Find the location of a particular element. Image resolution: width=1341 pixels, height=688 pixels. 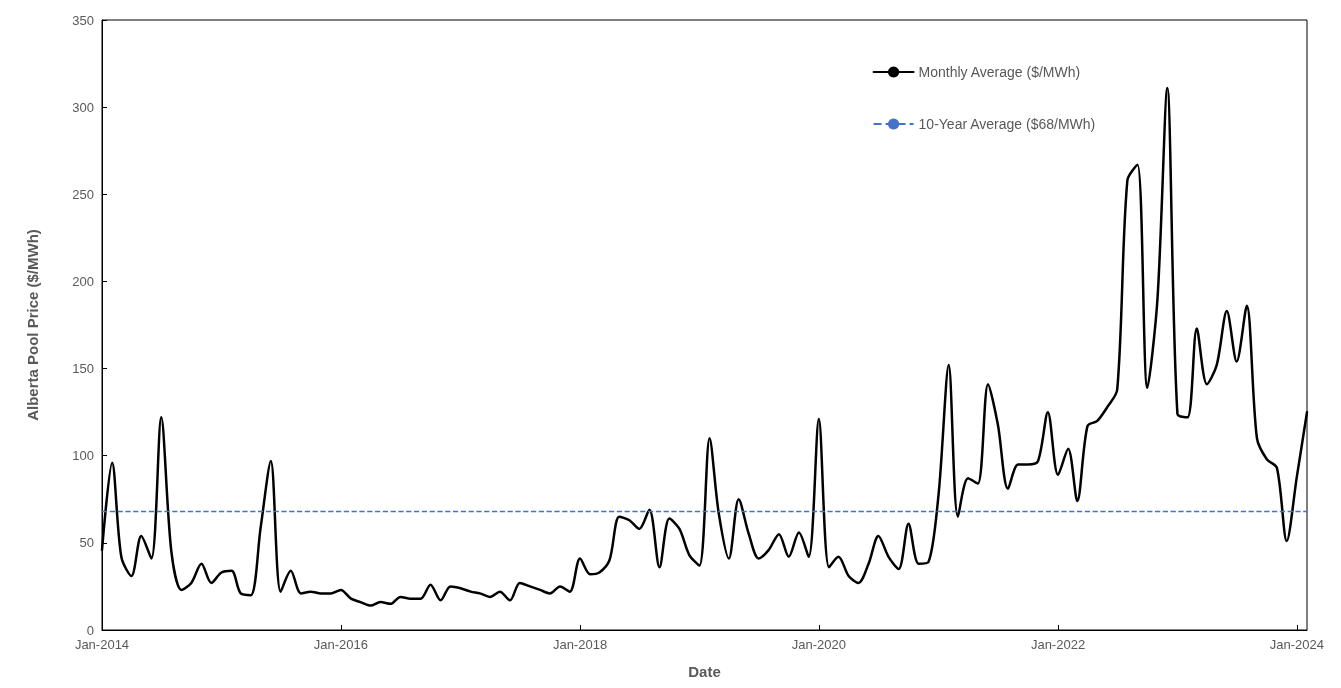

x-tick-label: Jan-2020 is located at coordinates (818, 644).